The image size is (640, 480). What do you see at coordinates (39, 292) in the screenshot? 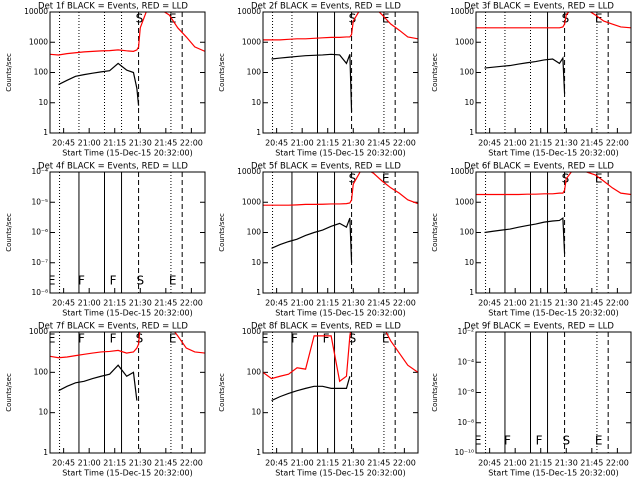
I see `y-tick-label: 10⁻⁸` at bounding box center [39, 292].